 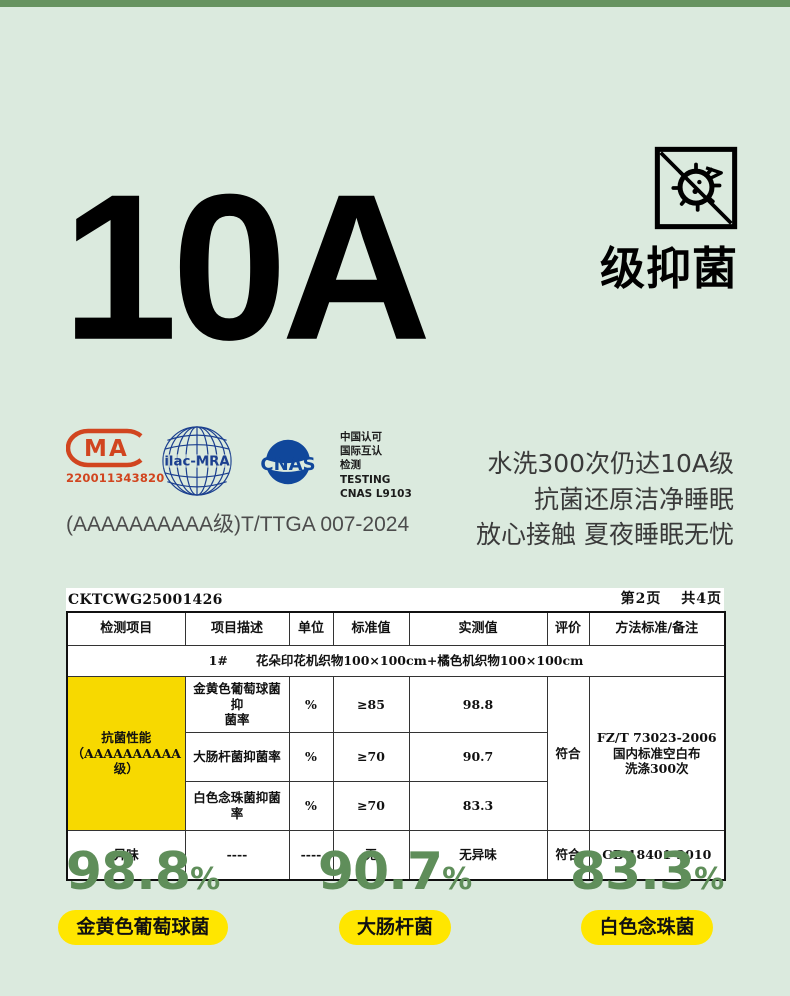 What do you see at coordinates (568, 628) in the screenshot?
I see `col-evaluation: 评价` at bounding box center [568, 628].